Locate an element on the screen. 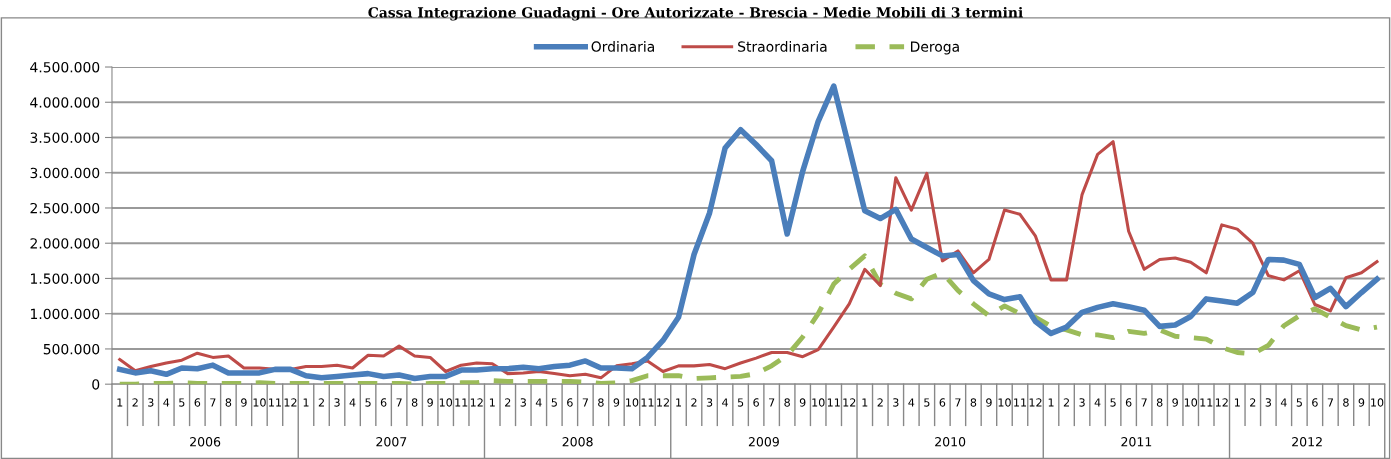 This screenshot has height=459, width=1391. text: 2011 is located at coordinates (1136, 442).